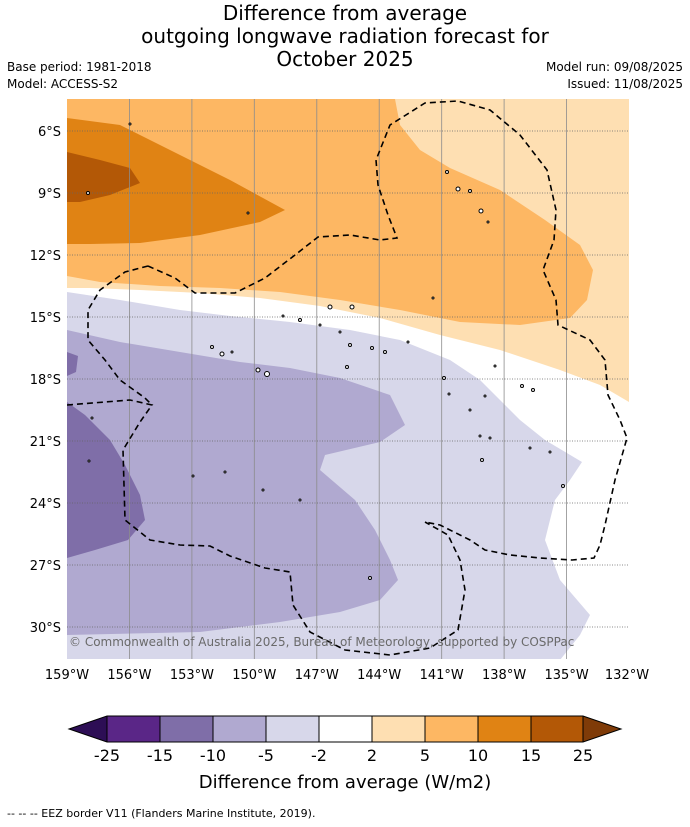 This screenshot has height=827, width=690. I want to click on lon-label: 144°W, so click(379, 675).